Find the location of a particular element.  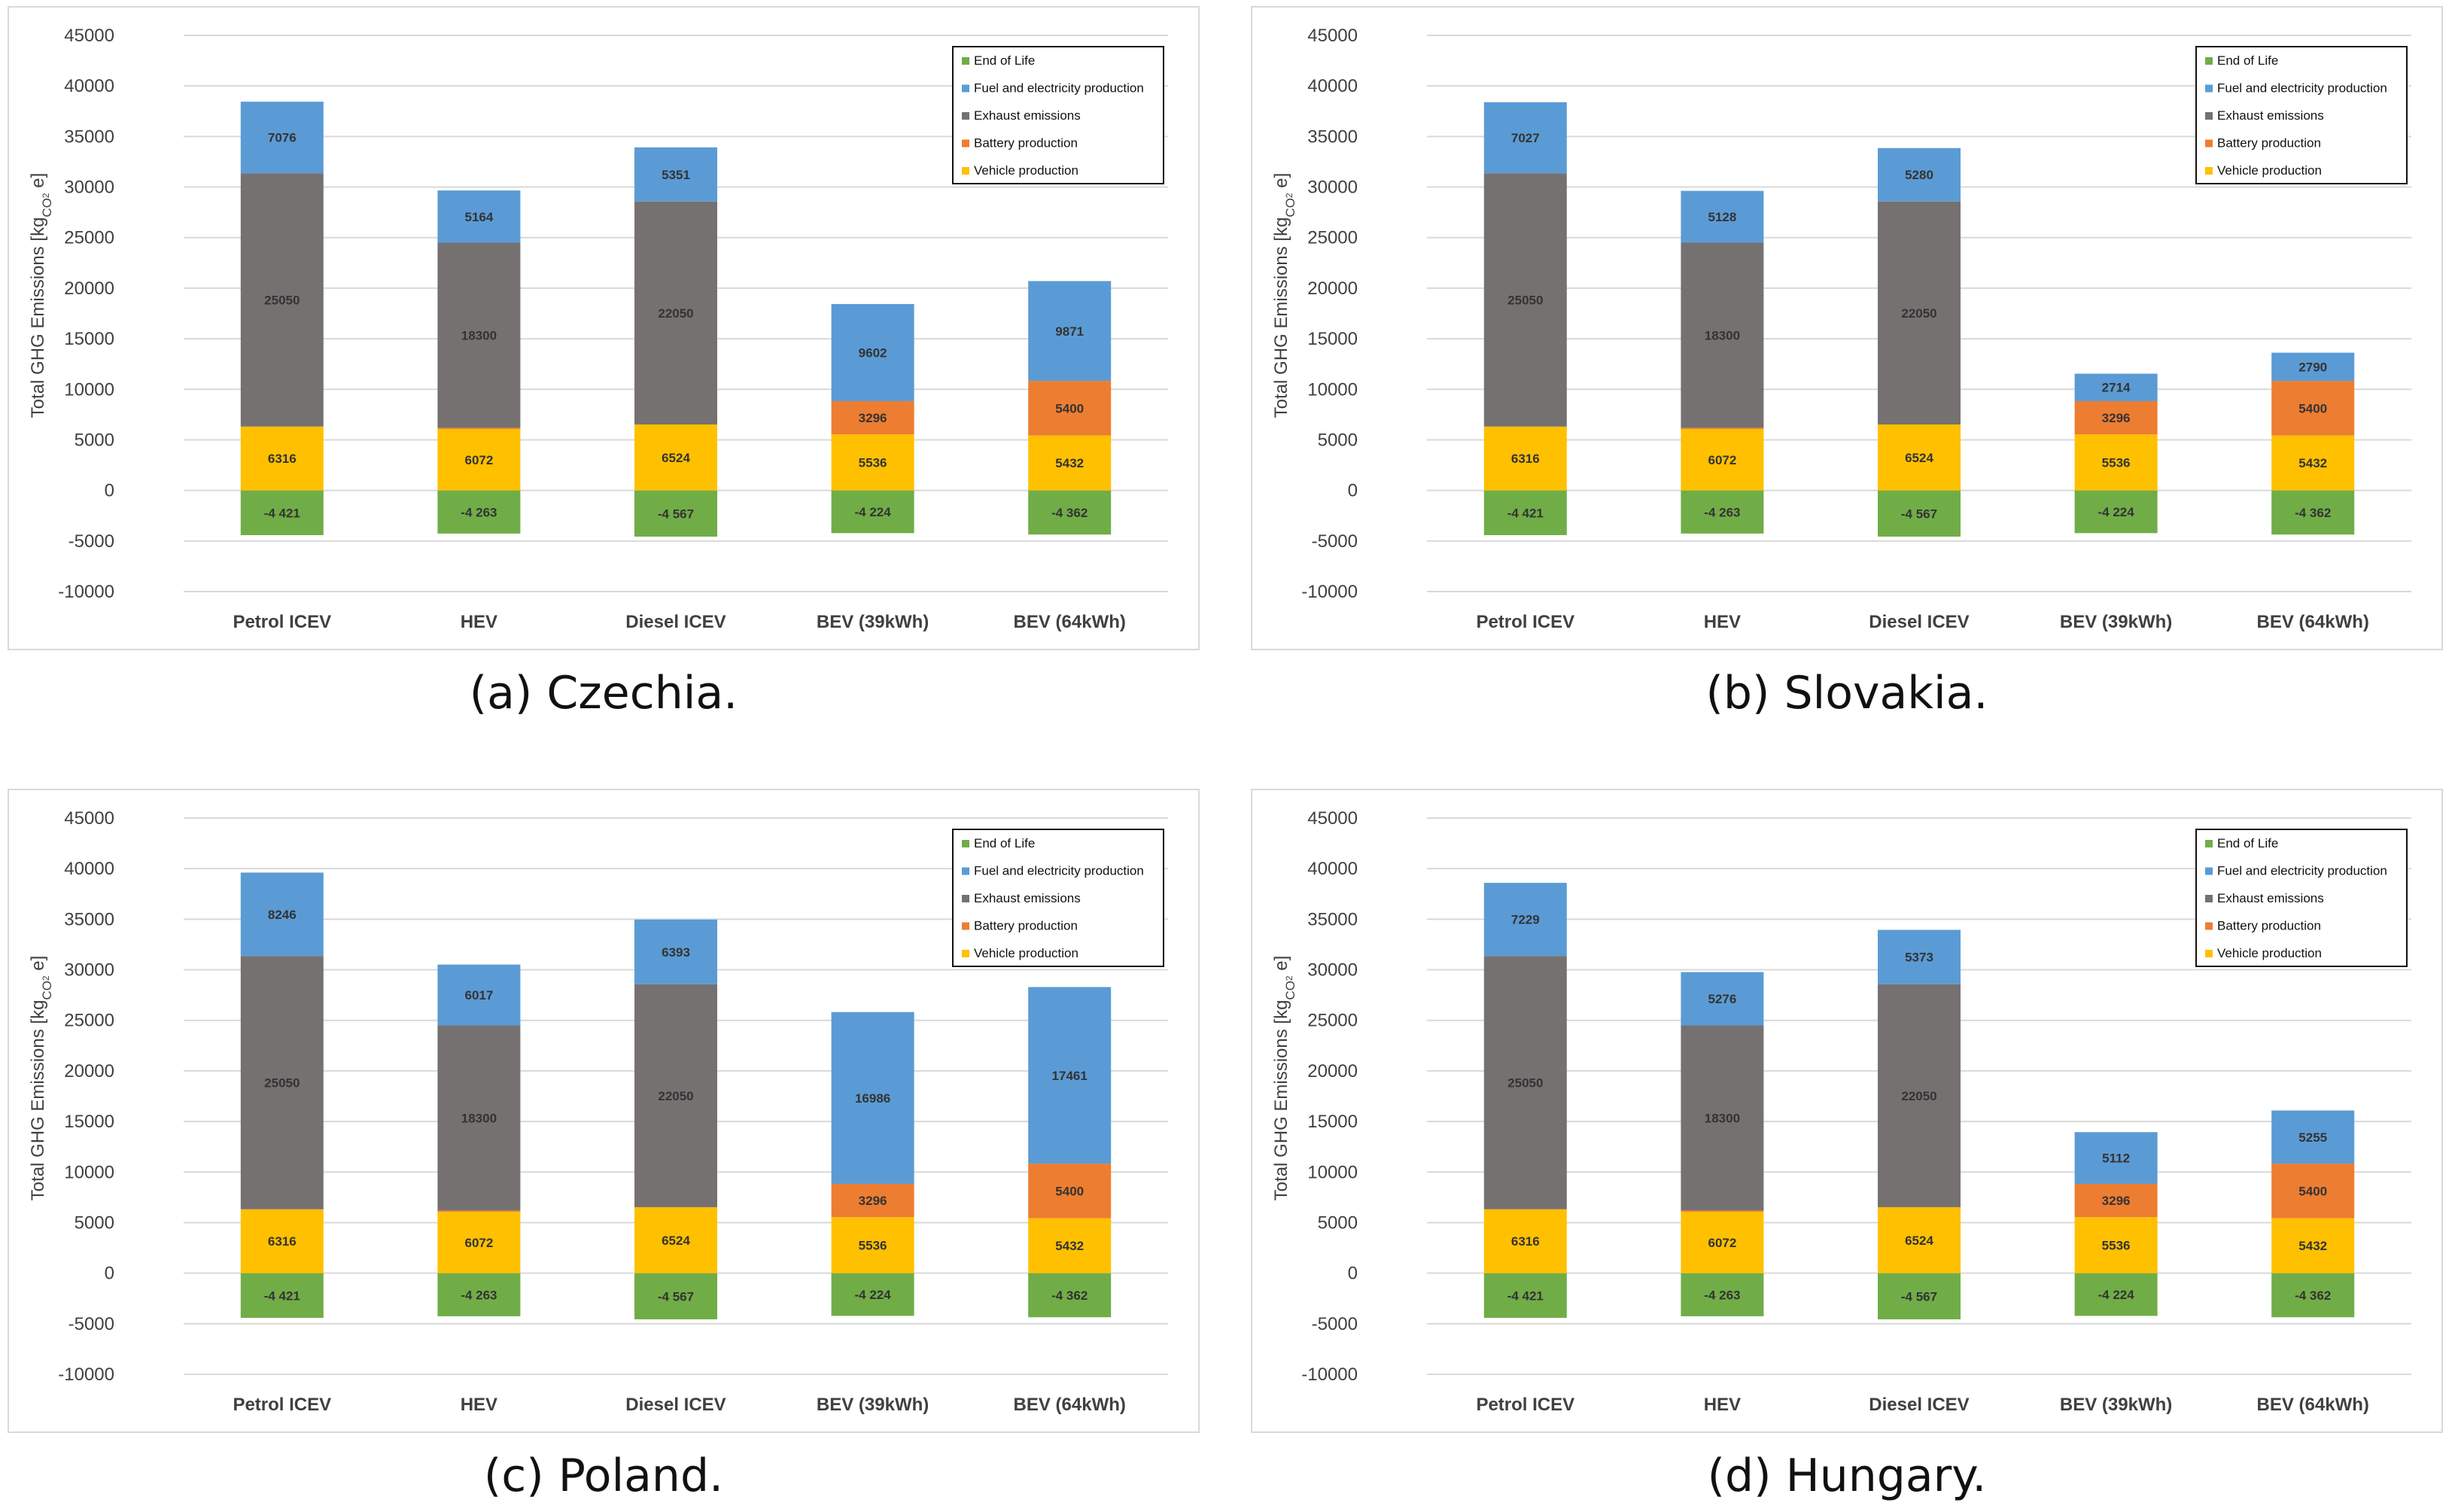

y-tick-label: 10000 is located at coordinates (89, 390).